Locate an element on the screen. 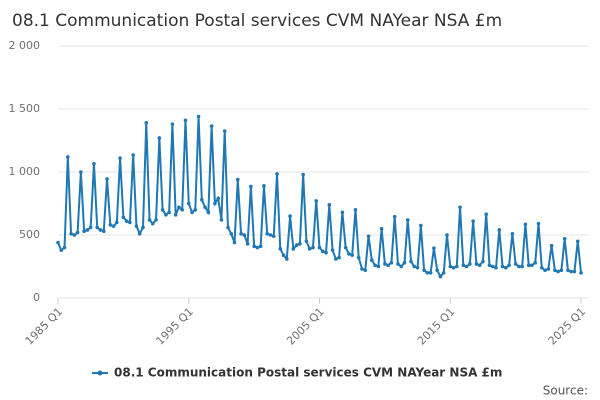  y-tick-label: 1 000 is located at coordinates (25, 171).